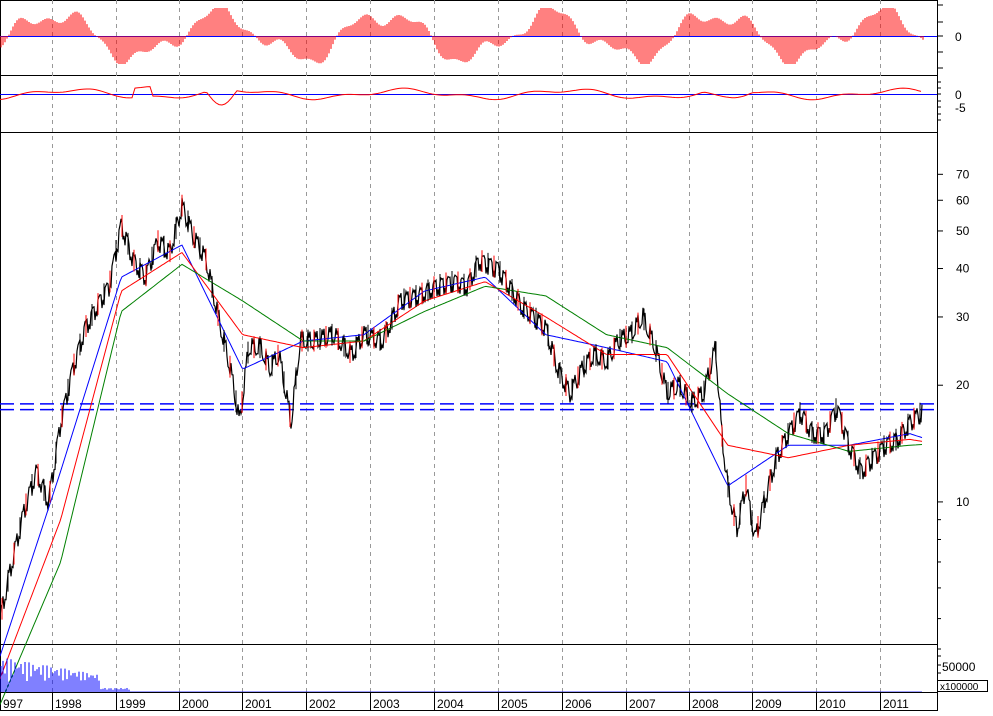 The width and height of the screenshot is (993, 716). I want to click on price-tick-label: 50, so click(963, 231).